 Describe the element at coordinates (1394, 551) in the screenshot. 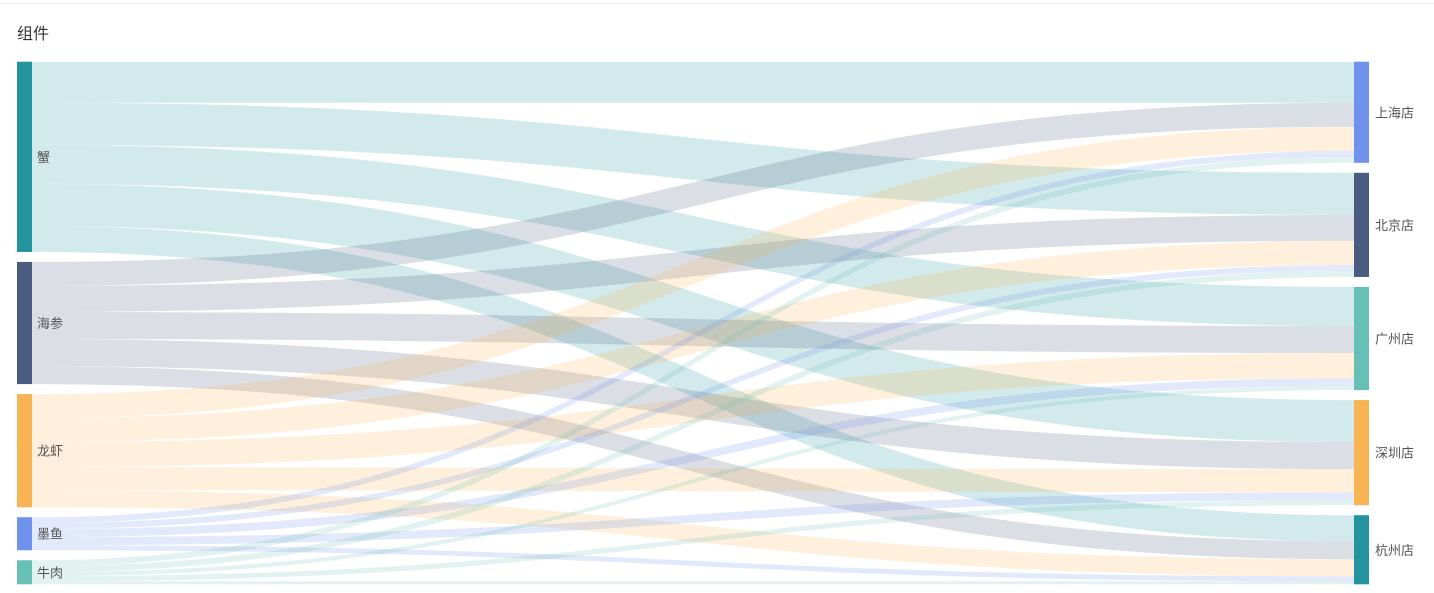

I see `node-label: 杭州店` at that location.